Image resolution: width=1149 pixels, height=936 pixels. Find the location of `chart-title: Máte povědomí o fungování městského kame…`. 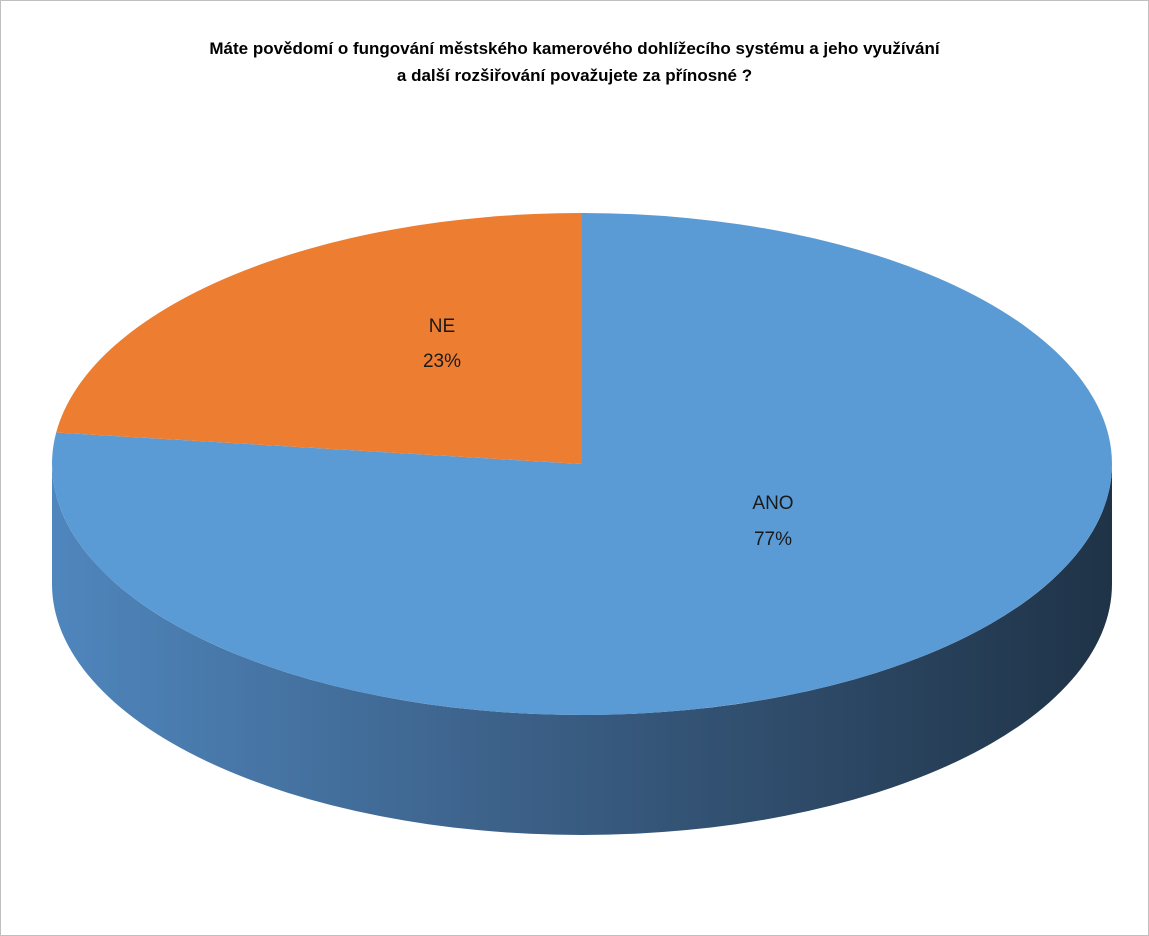

chart-title: Máte povědomí o fungování městského kame… is located at coordinates (574, 62).